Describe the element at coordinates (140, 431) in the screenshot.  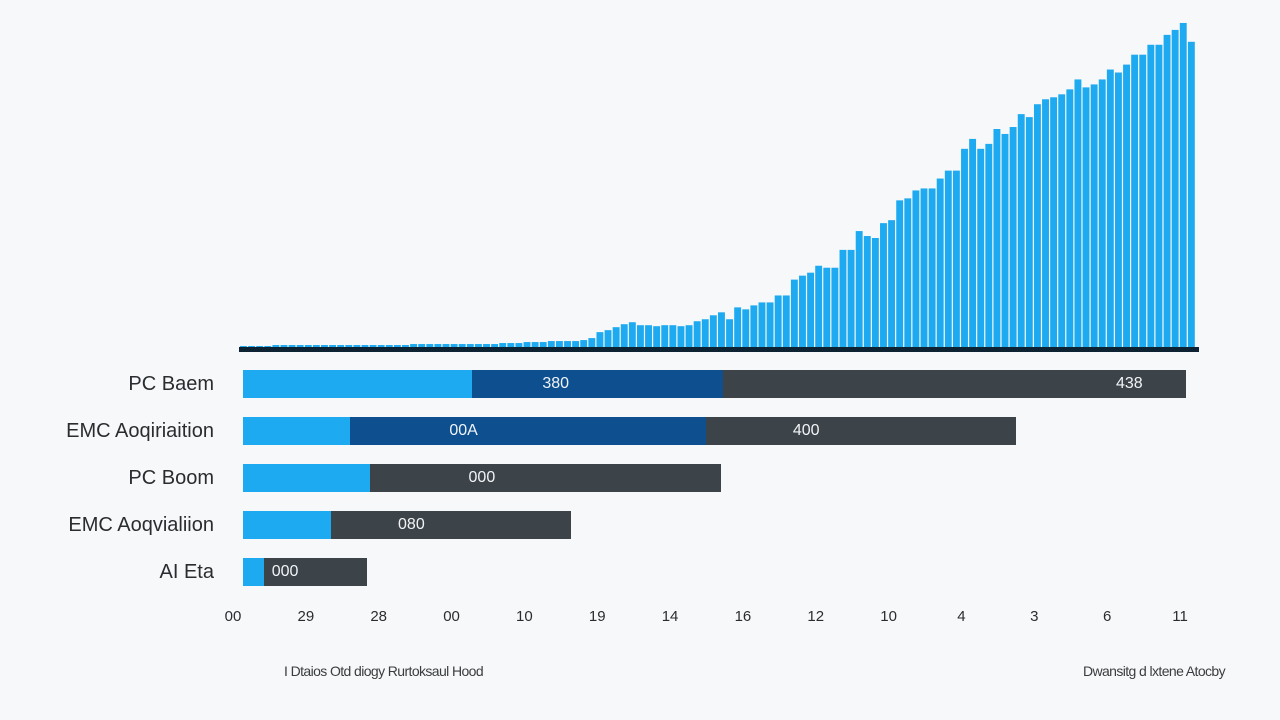
I see `row-label: EMC Aoqiriaition` at that location.